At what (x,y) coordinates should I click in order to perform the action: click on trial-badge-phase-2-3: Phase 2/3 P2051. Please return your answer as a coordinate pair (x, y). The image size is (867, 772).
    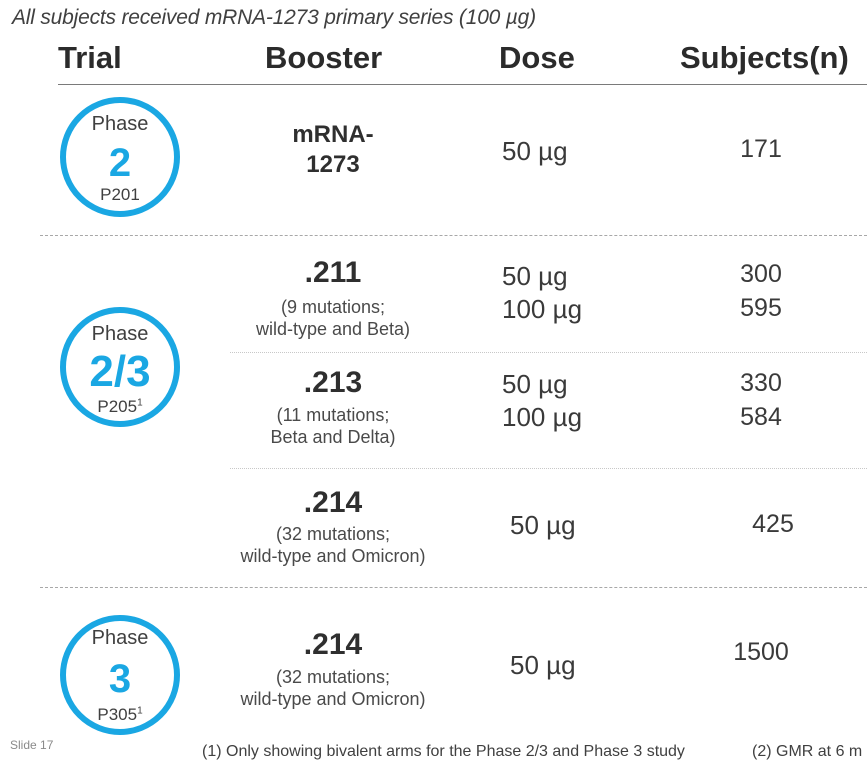
    Looking at the image, I should click on (120, 367).